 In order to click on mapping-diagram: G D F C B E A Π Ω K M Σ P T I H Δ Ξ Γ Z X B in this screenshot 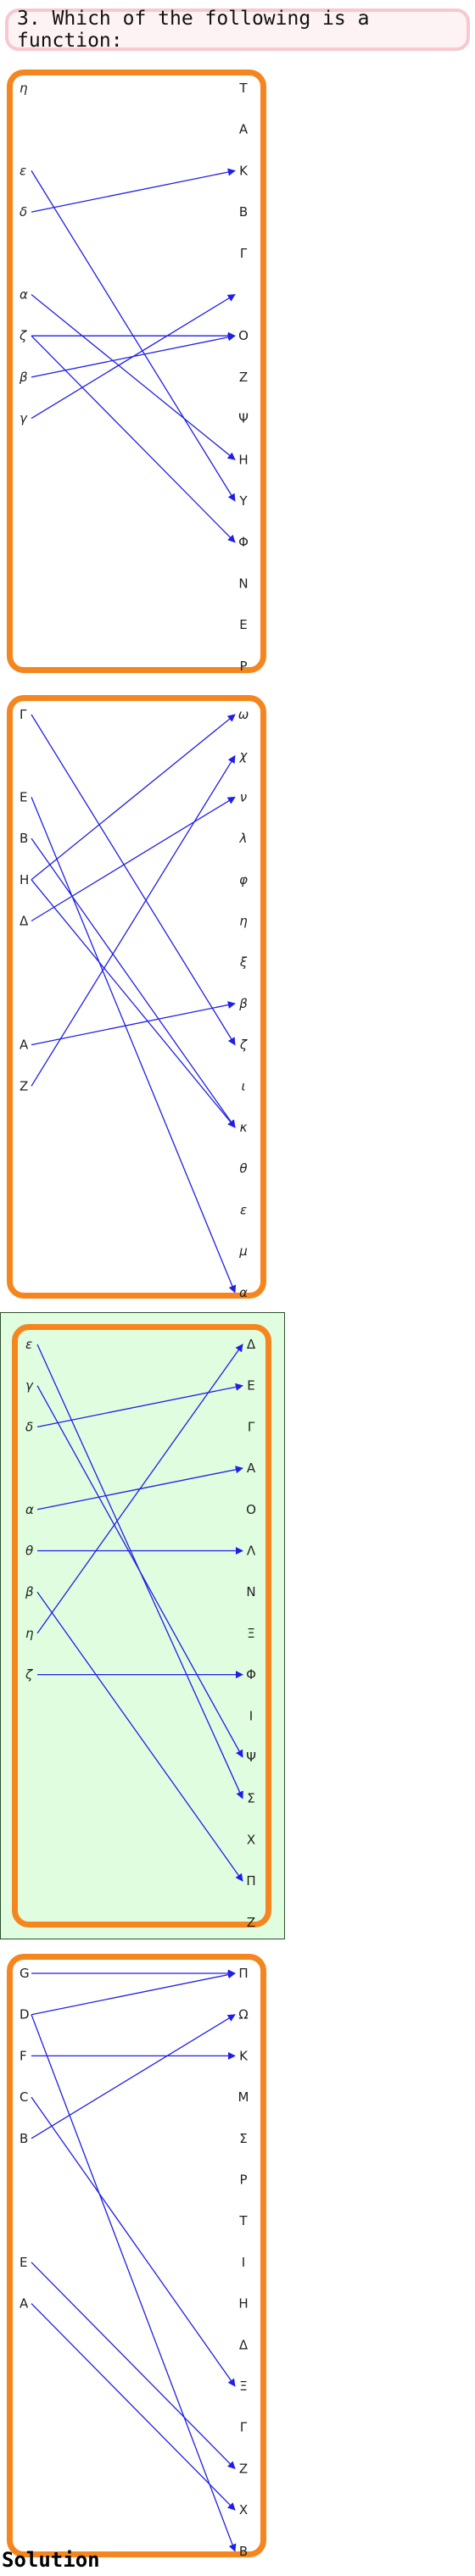, I will do `click(134, 2262)`.